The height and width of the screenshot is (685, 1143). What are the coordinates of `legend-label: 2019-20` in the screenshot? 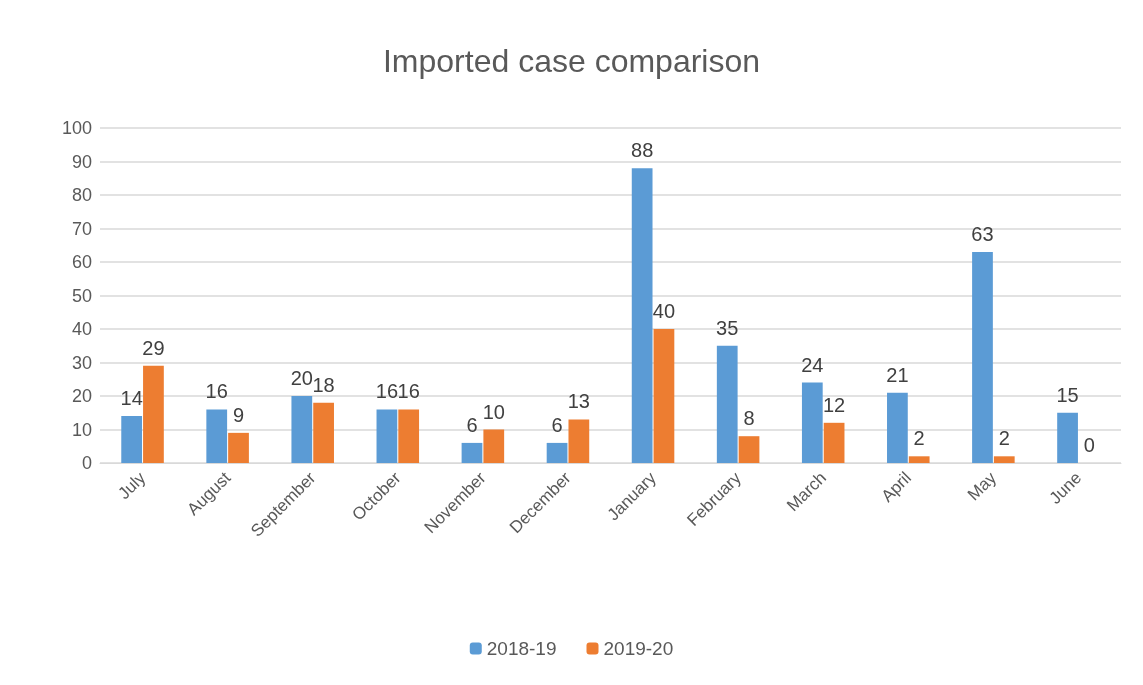 It's located at (638, 648).